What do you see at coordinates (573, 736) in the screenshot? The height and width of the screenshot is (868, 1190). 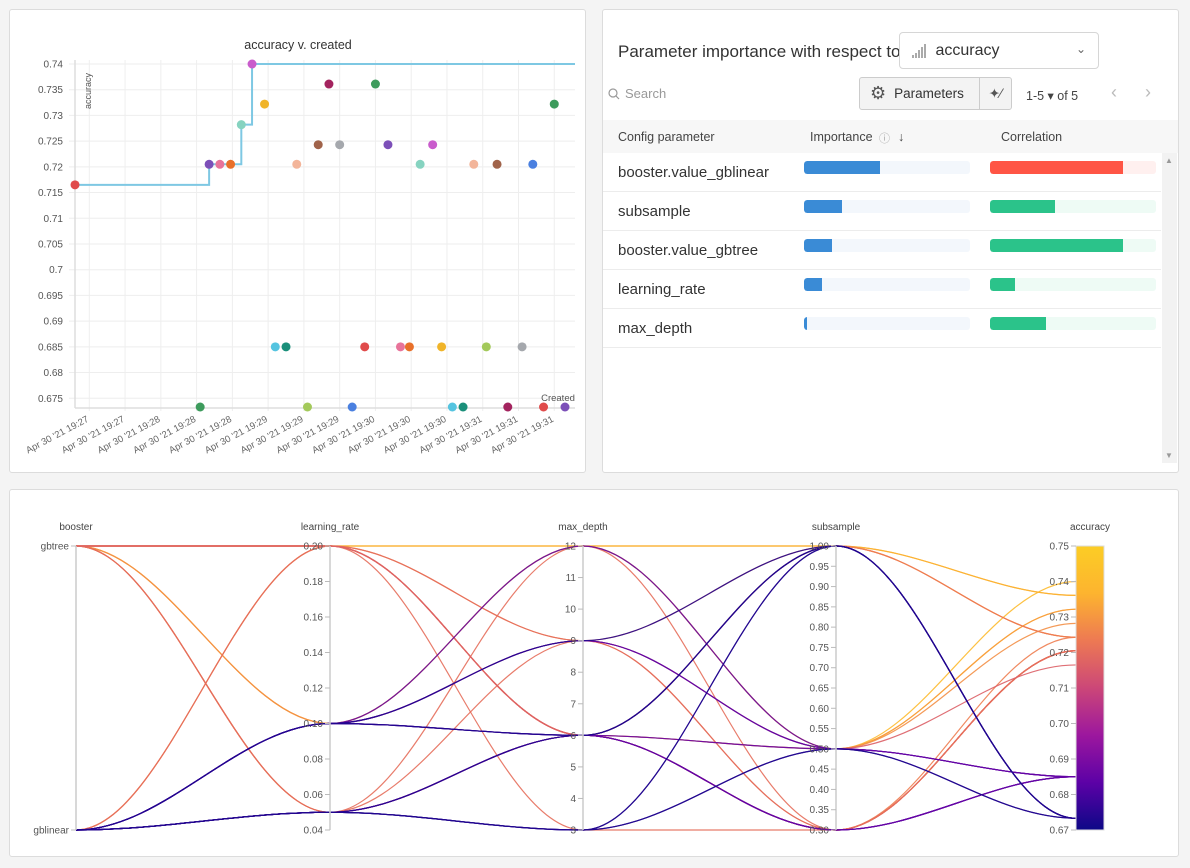 I see `axis-tick-label: 6` at bounding box center [573, 736].